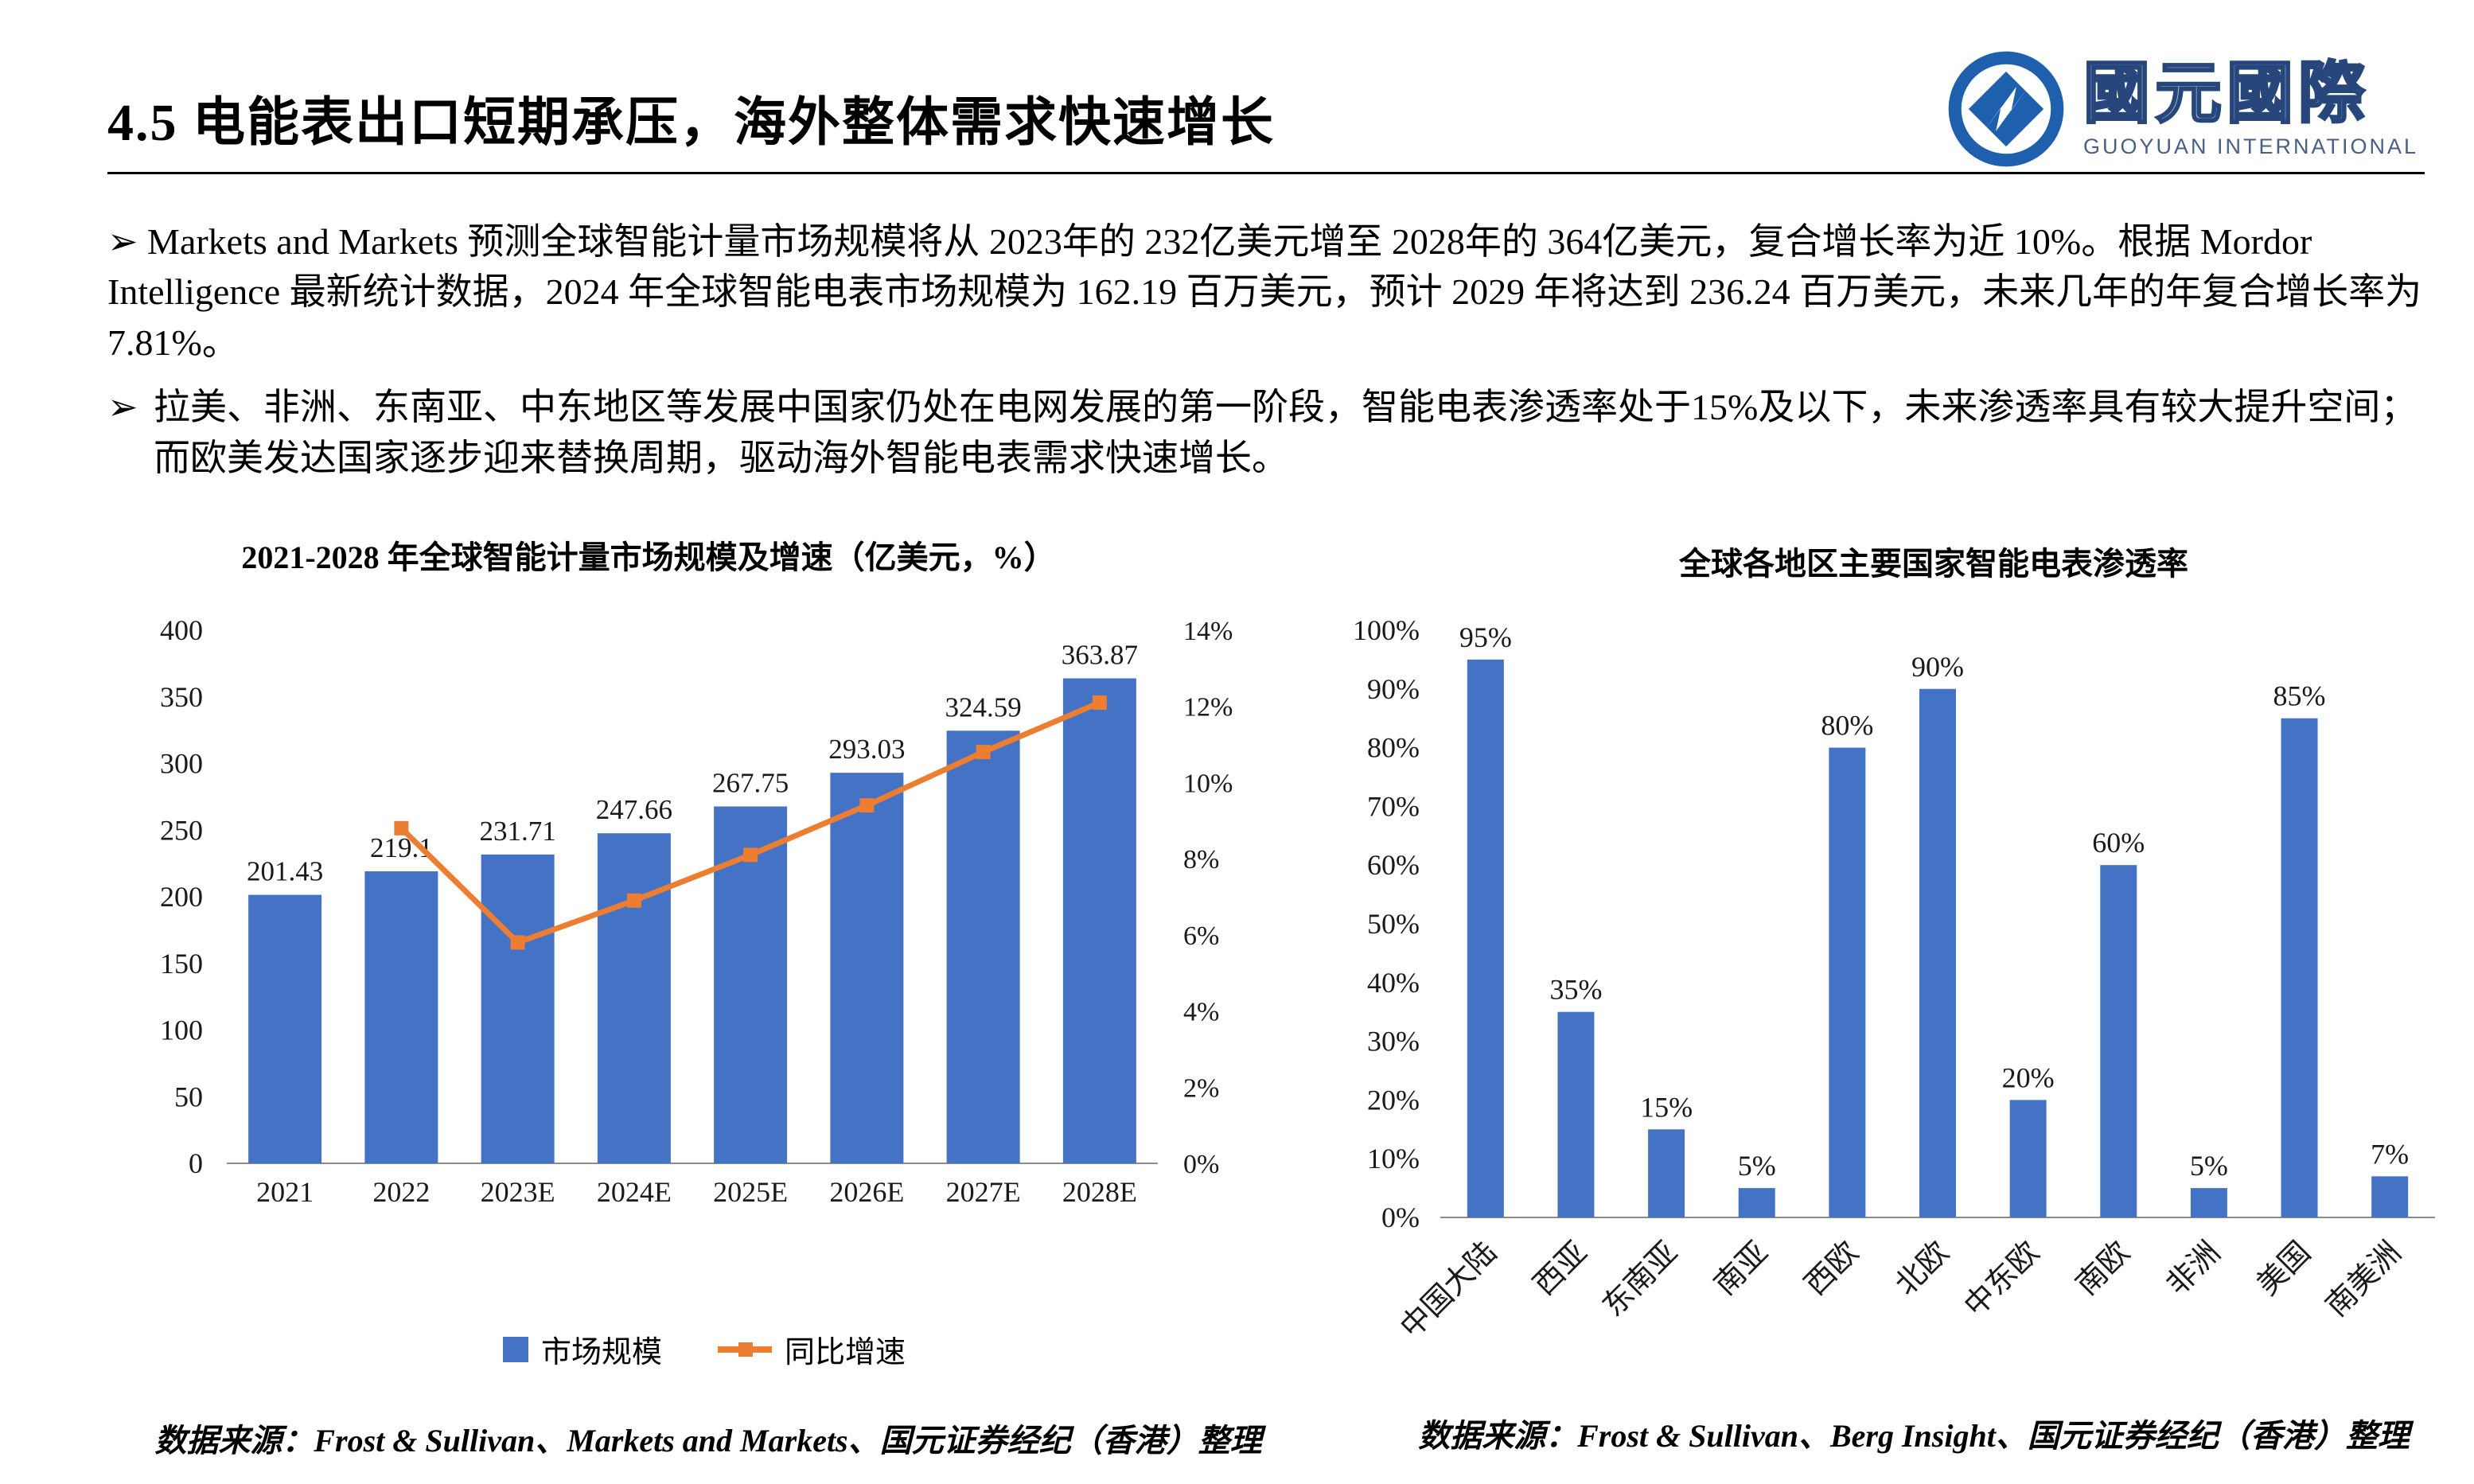 The height and width of the screenshot is (1484, 2474). I want to click on left-axis-tick: 50, so click(189, 1096).